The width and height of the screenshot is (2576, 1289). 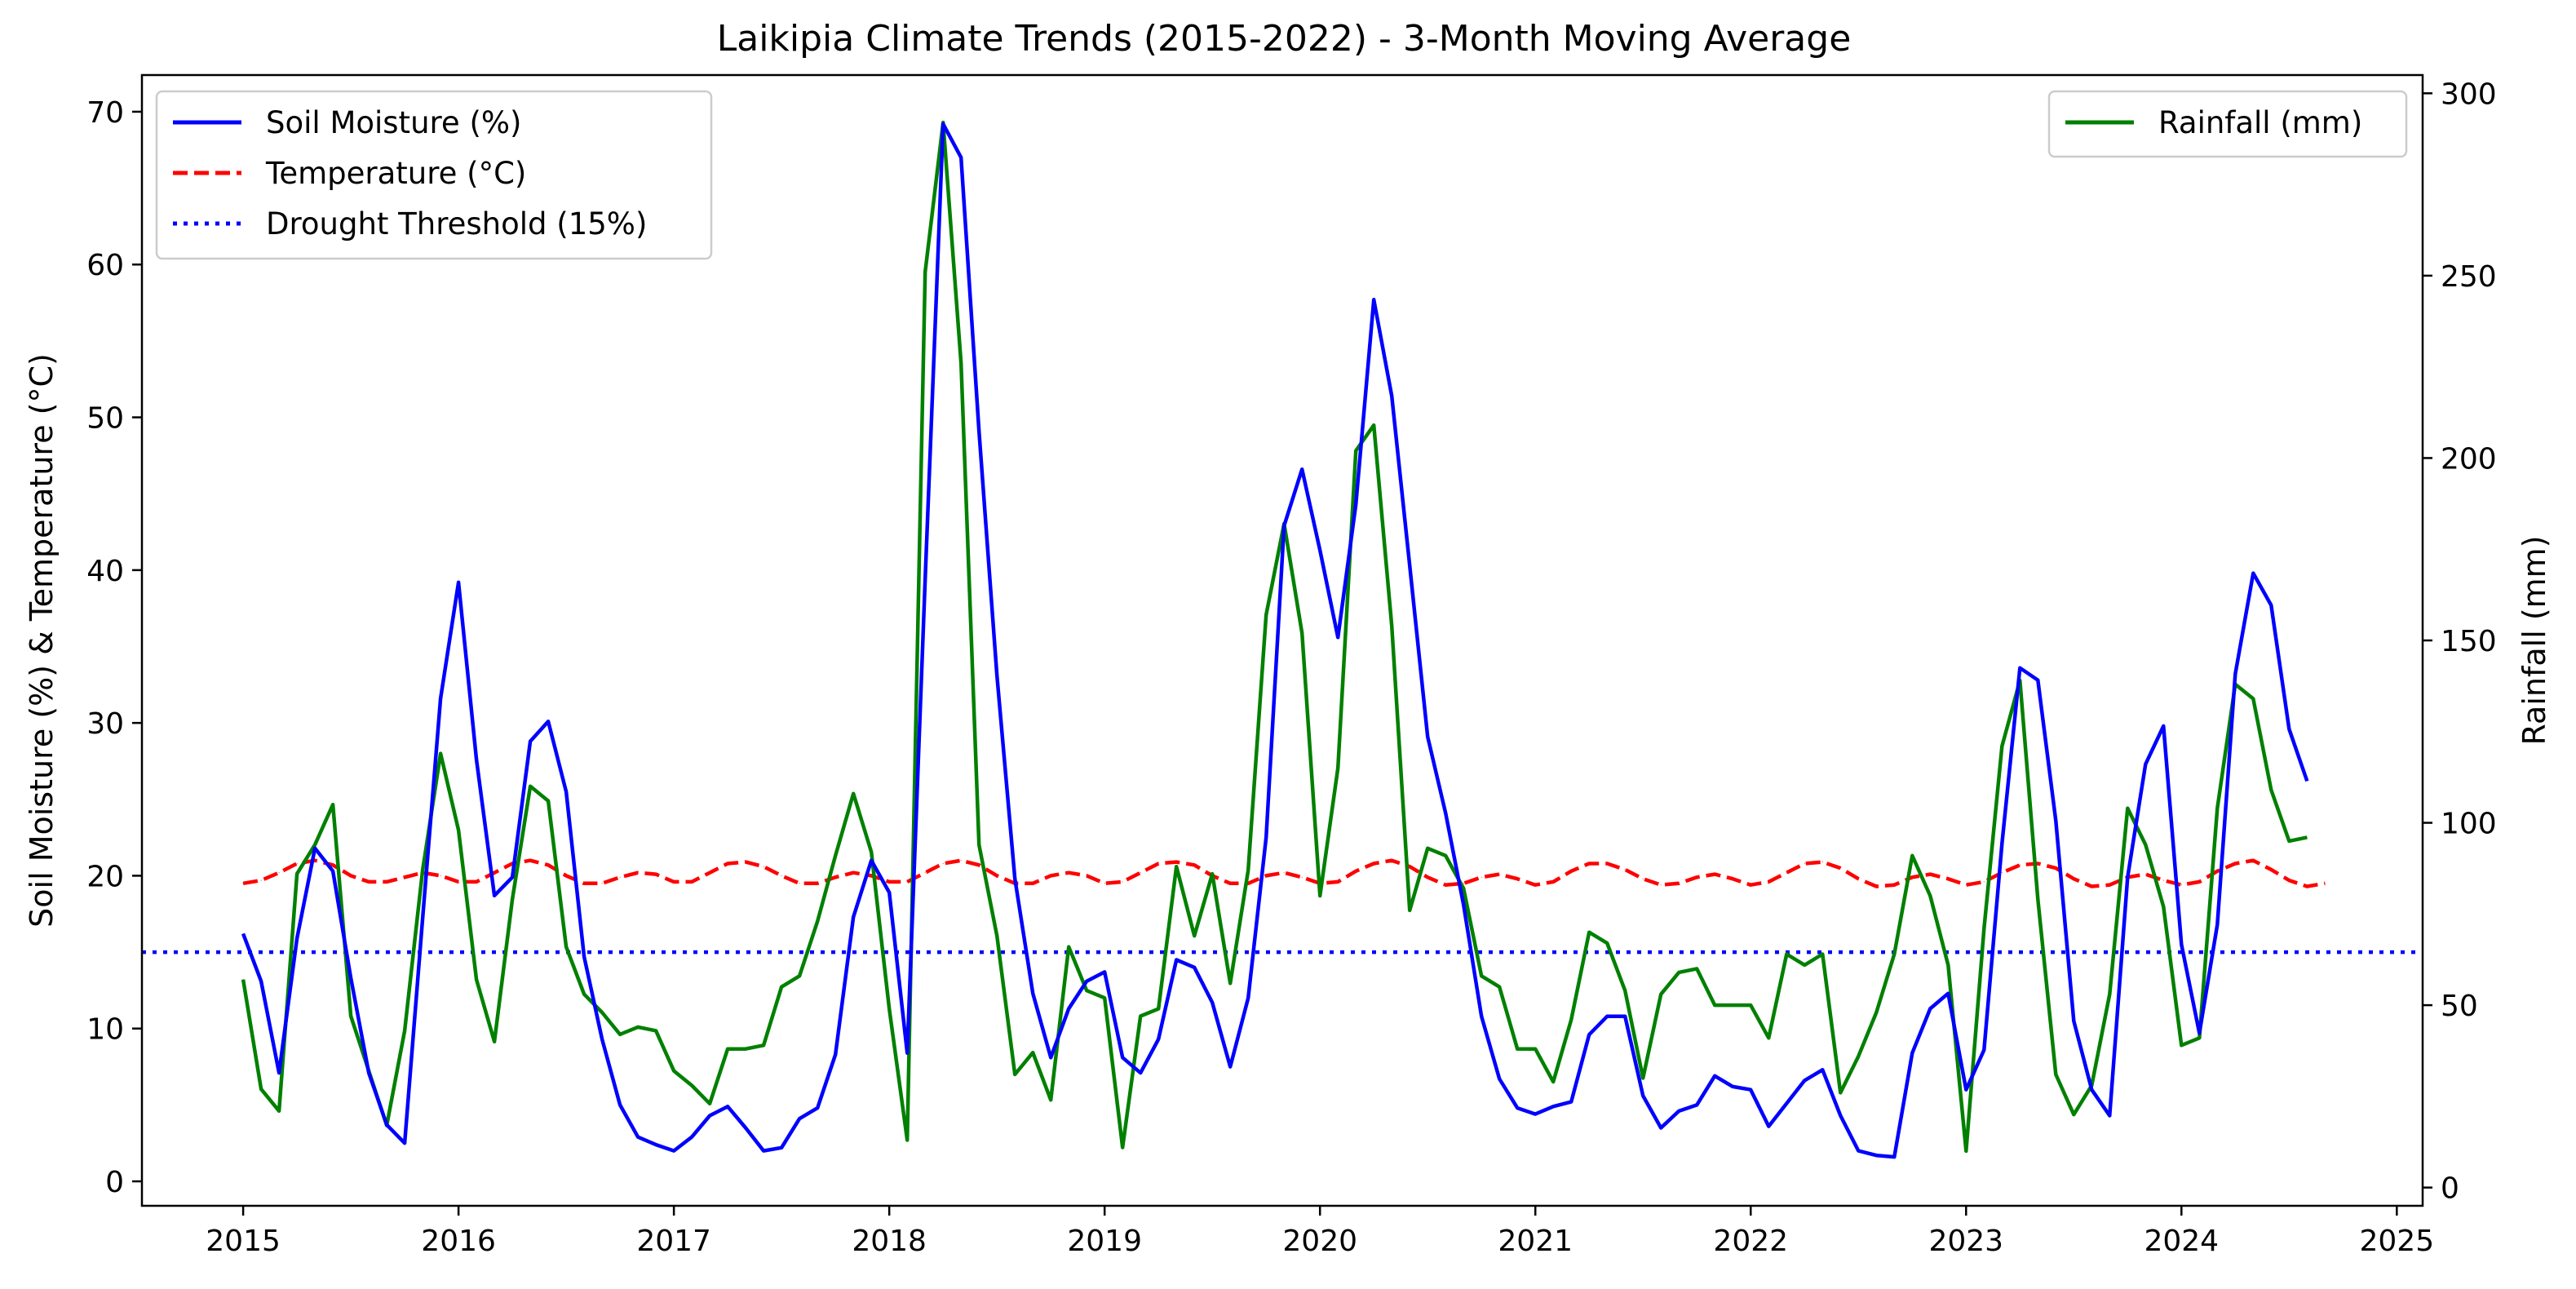 What do you see at coordinates (395, 173) in the screenshot?
I see `legend-label-temperature: Temperature (°C)` at bounding box center [395, 173].